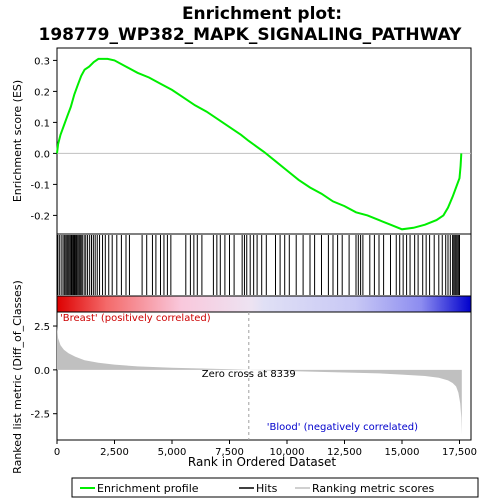 The width and height of the screenshot is (500, 500). Describe the element at coordinates (287, 452) in the screenshot. I see `x-tick-label: 10,000` at that location.